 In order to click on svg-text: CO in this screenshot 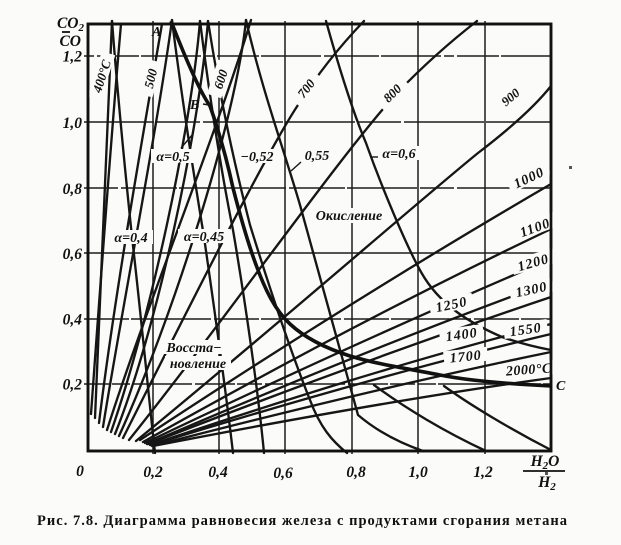, I will do `click(70, 41)`.